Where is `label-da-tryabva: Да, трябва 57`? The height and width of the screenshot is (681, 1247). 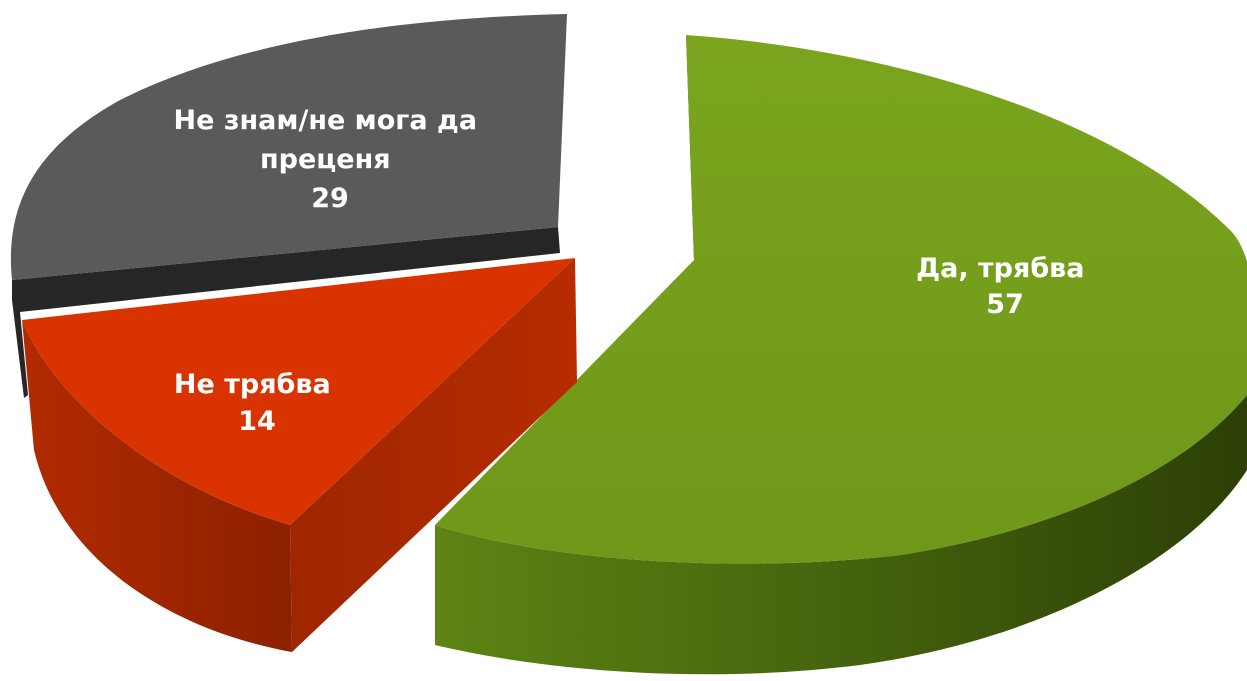
label-da-tryabva: Да, трябва 57 is located at coordinates (1005, 286).